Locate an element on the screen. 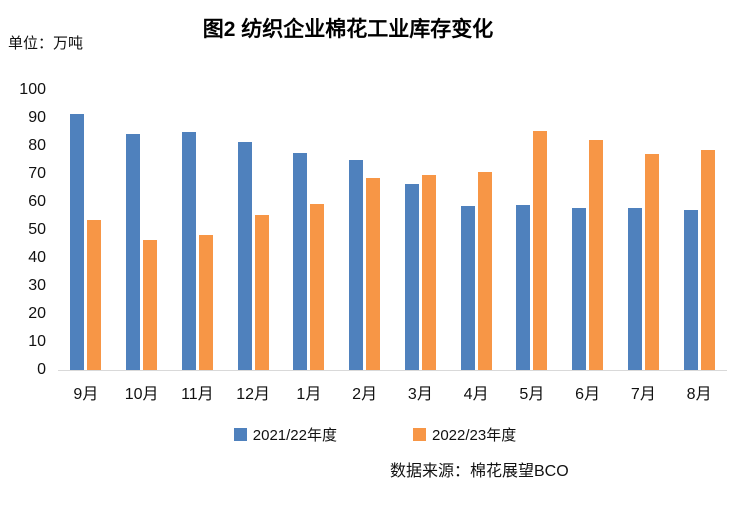 The image size is (750, 519). legend-swatch-blue-icon is located at coordinates (240, 434).